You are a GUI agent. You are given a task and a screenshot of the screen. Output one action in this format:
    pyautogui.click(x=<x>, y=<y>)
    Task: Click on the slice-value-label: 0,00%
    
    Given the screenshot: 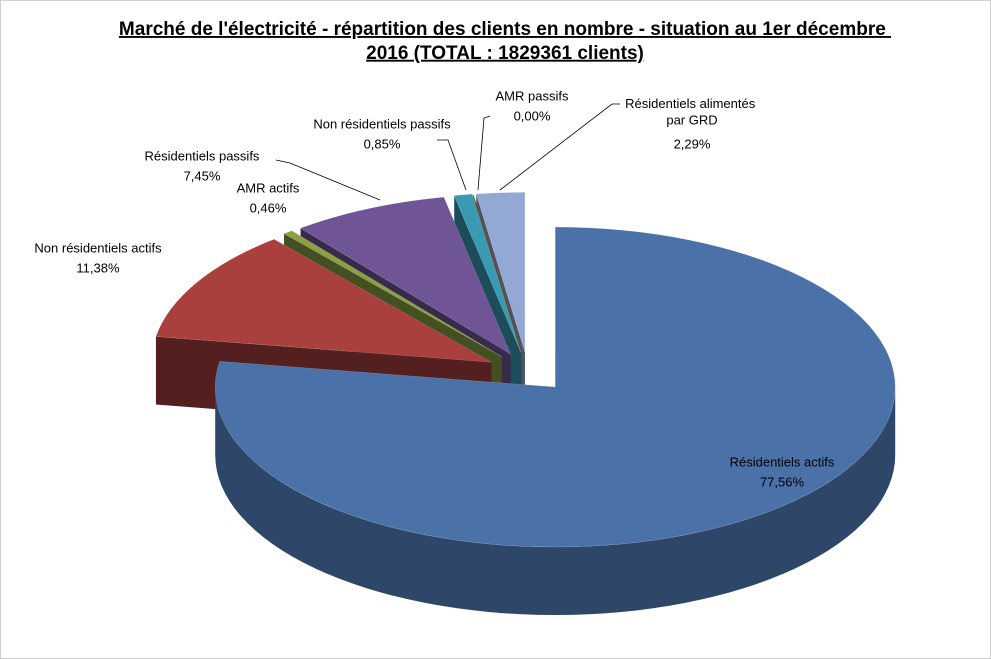 What is the action you would take?
    pyautogui.click(x=532, y=115)
    